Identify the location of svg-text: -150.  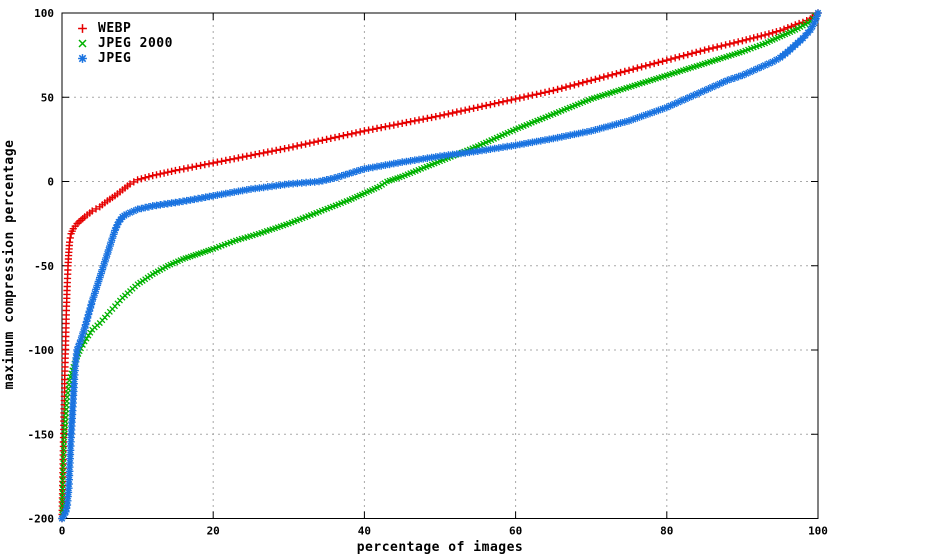
(41, 434).